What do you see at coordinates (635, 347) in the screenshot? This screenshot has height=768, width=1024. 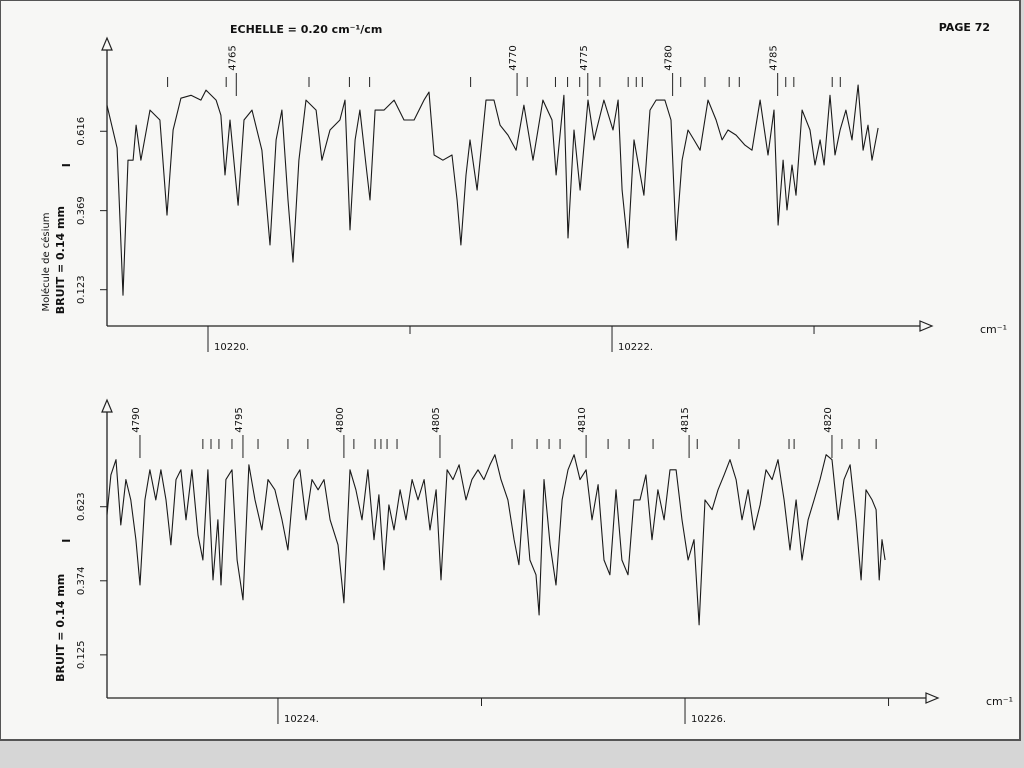 I see `x-tick-label: 10222.` at bounding box center [635, 347].